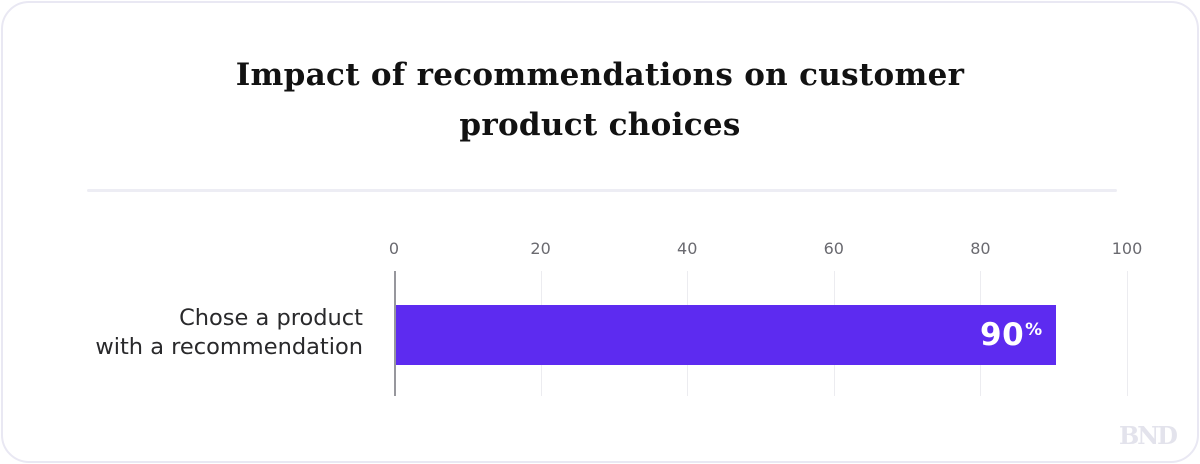  I want to click on x-tick-label-0: 0, so click(394, 248).